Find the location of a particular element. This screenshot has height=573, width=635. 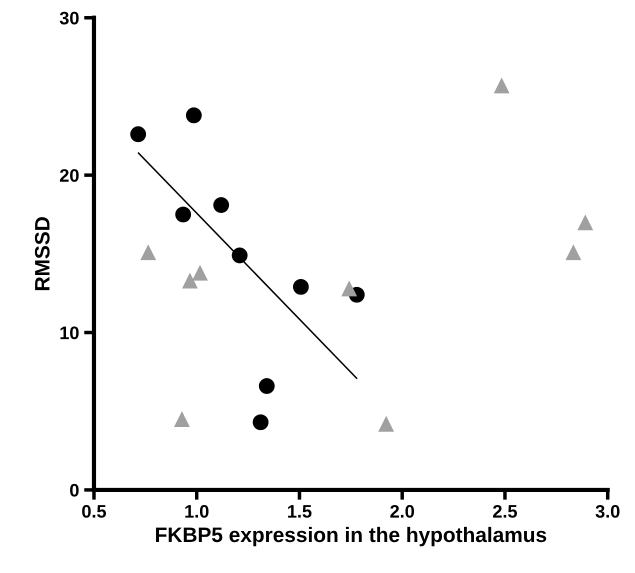

x-tick-label: 1.5 is located at coordinates (300, 511).